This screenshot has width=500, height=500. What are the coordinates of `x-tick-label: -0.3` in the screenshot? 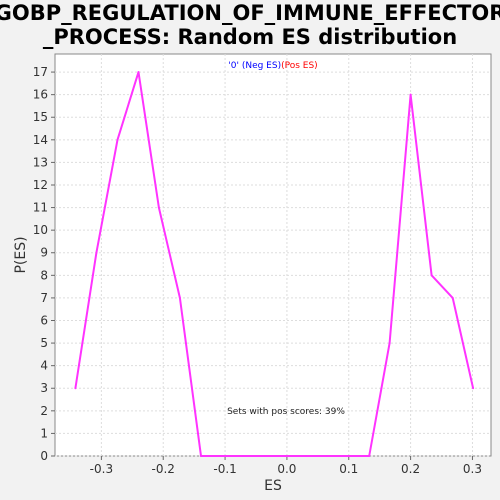 It's located at (101, 469).